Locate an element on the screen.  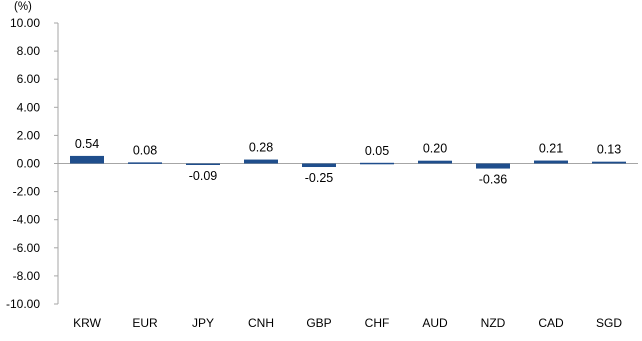
data-label-nzd: -0.36 is located at coordinates (493, 180).